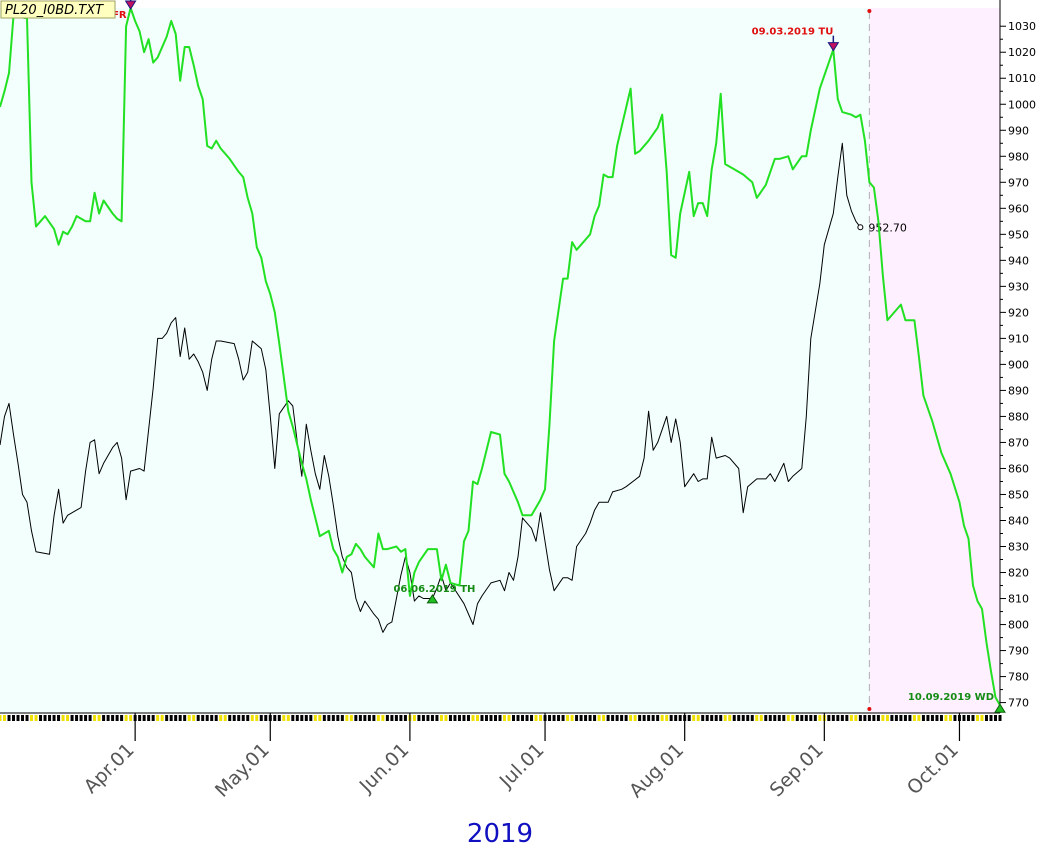  What do you see at coordinates (869, 709) in the screenshot?
I see `forecast-divider-bottom-dot` at bounding box center [869, 709].